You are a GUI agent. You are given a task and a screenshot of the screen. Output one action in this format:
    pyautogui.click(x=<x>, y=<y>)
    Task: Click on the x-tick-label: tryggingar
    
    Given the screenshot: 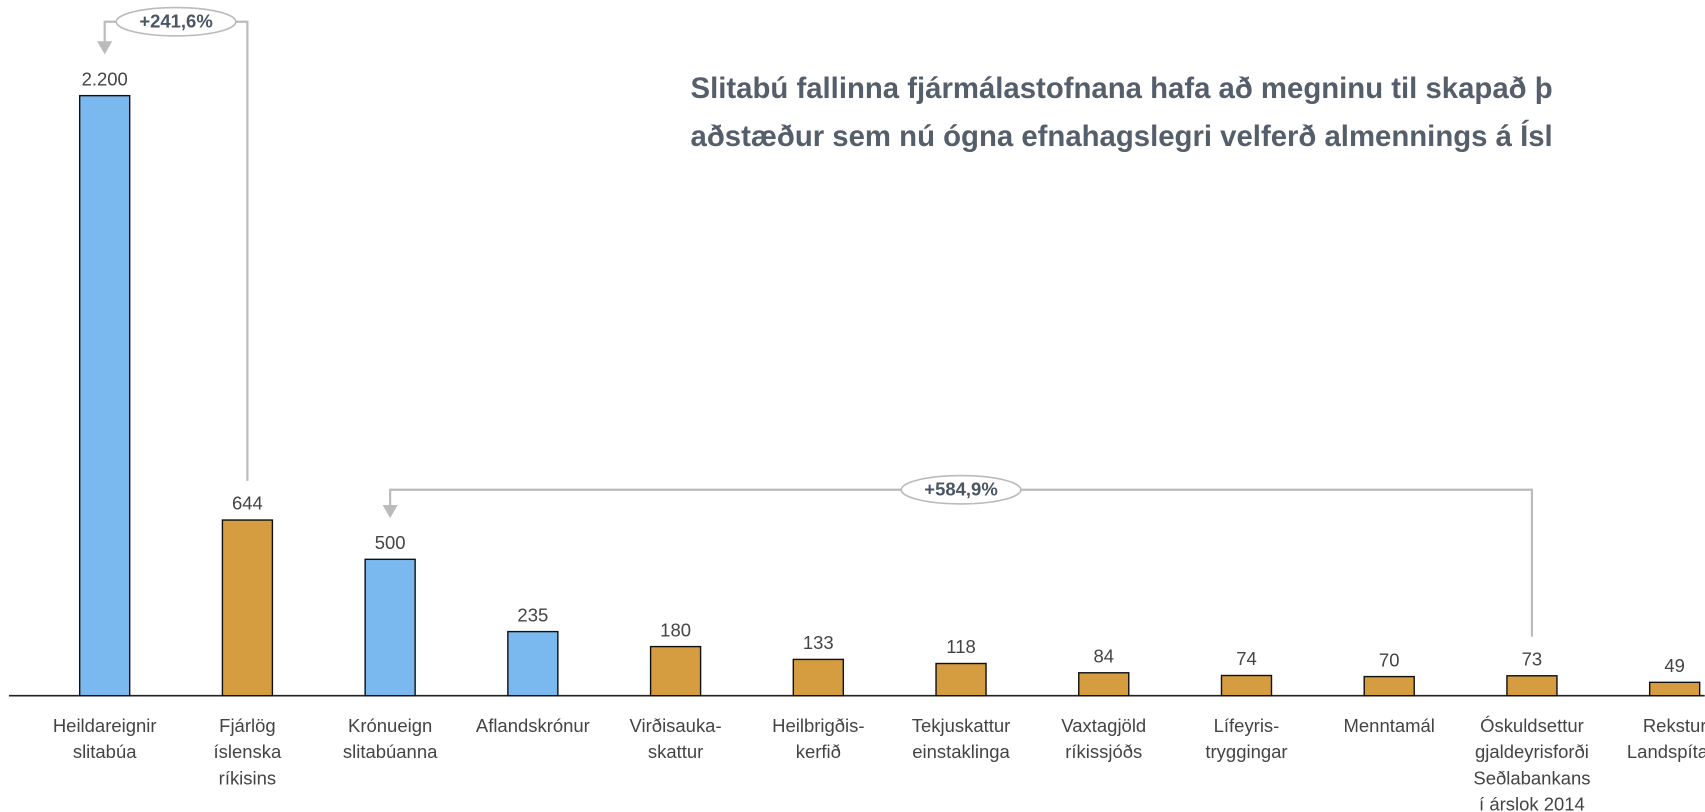 What is the action you would take?
    pyautogui.click(x=1246, y=751)
    